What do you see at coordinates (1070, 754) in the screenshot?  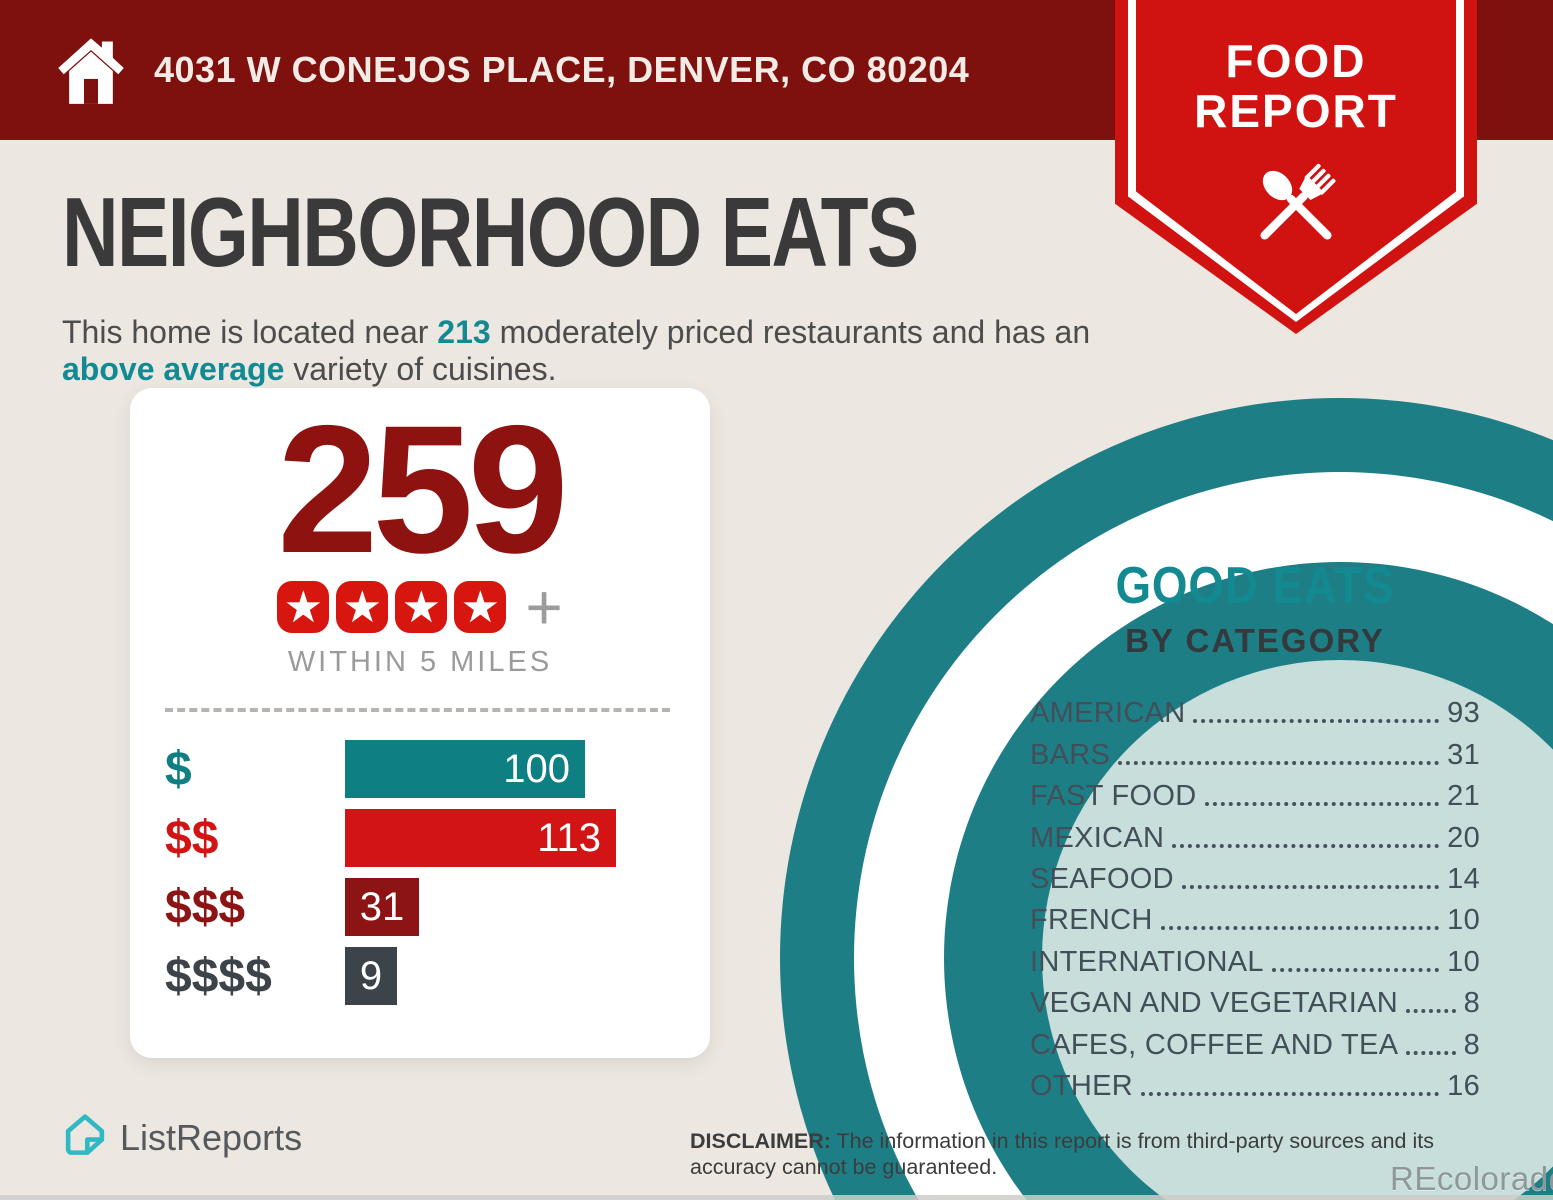 I see `category-label: BARS` at bounding box center [1070, 754].